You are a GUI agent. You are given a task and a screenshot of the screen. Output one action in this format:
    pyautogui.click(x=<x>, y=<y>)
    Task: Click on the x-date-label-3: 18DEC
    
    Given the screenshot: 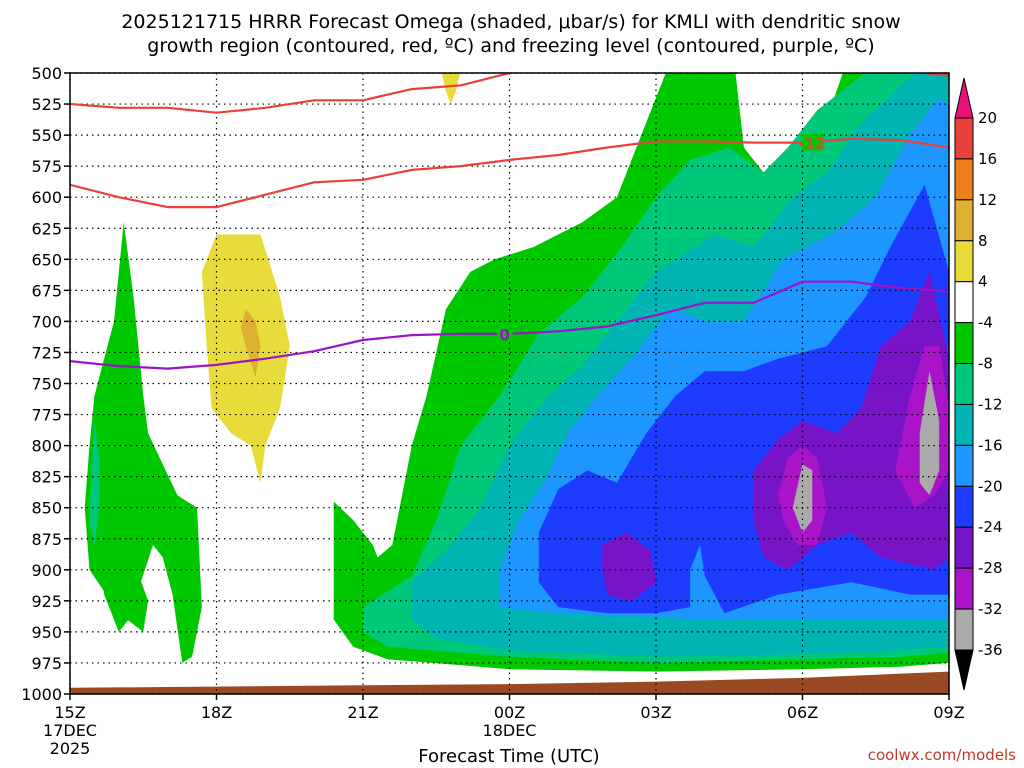 What is the action you would take?
    pyautogui.click(x=510, y=730)
    